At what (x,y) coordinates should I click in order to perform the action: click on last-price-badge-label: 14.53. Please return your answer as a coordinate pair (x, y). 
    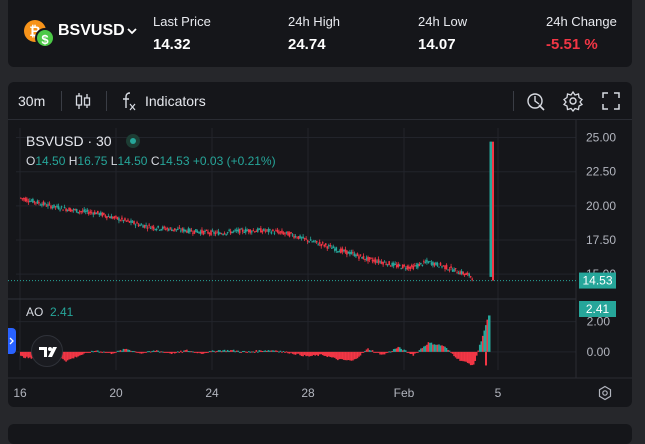
    Looking at the image, I should click on (597, 281).